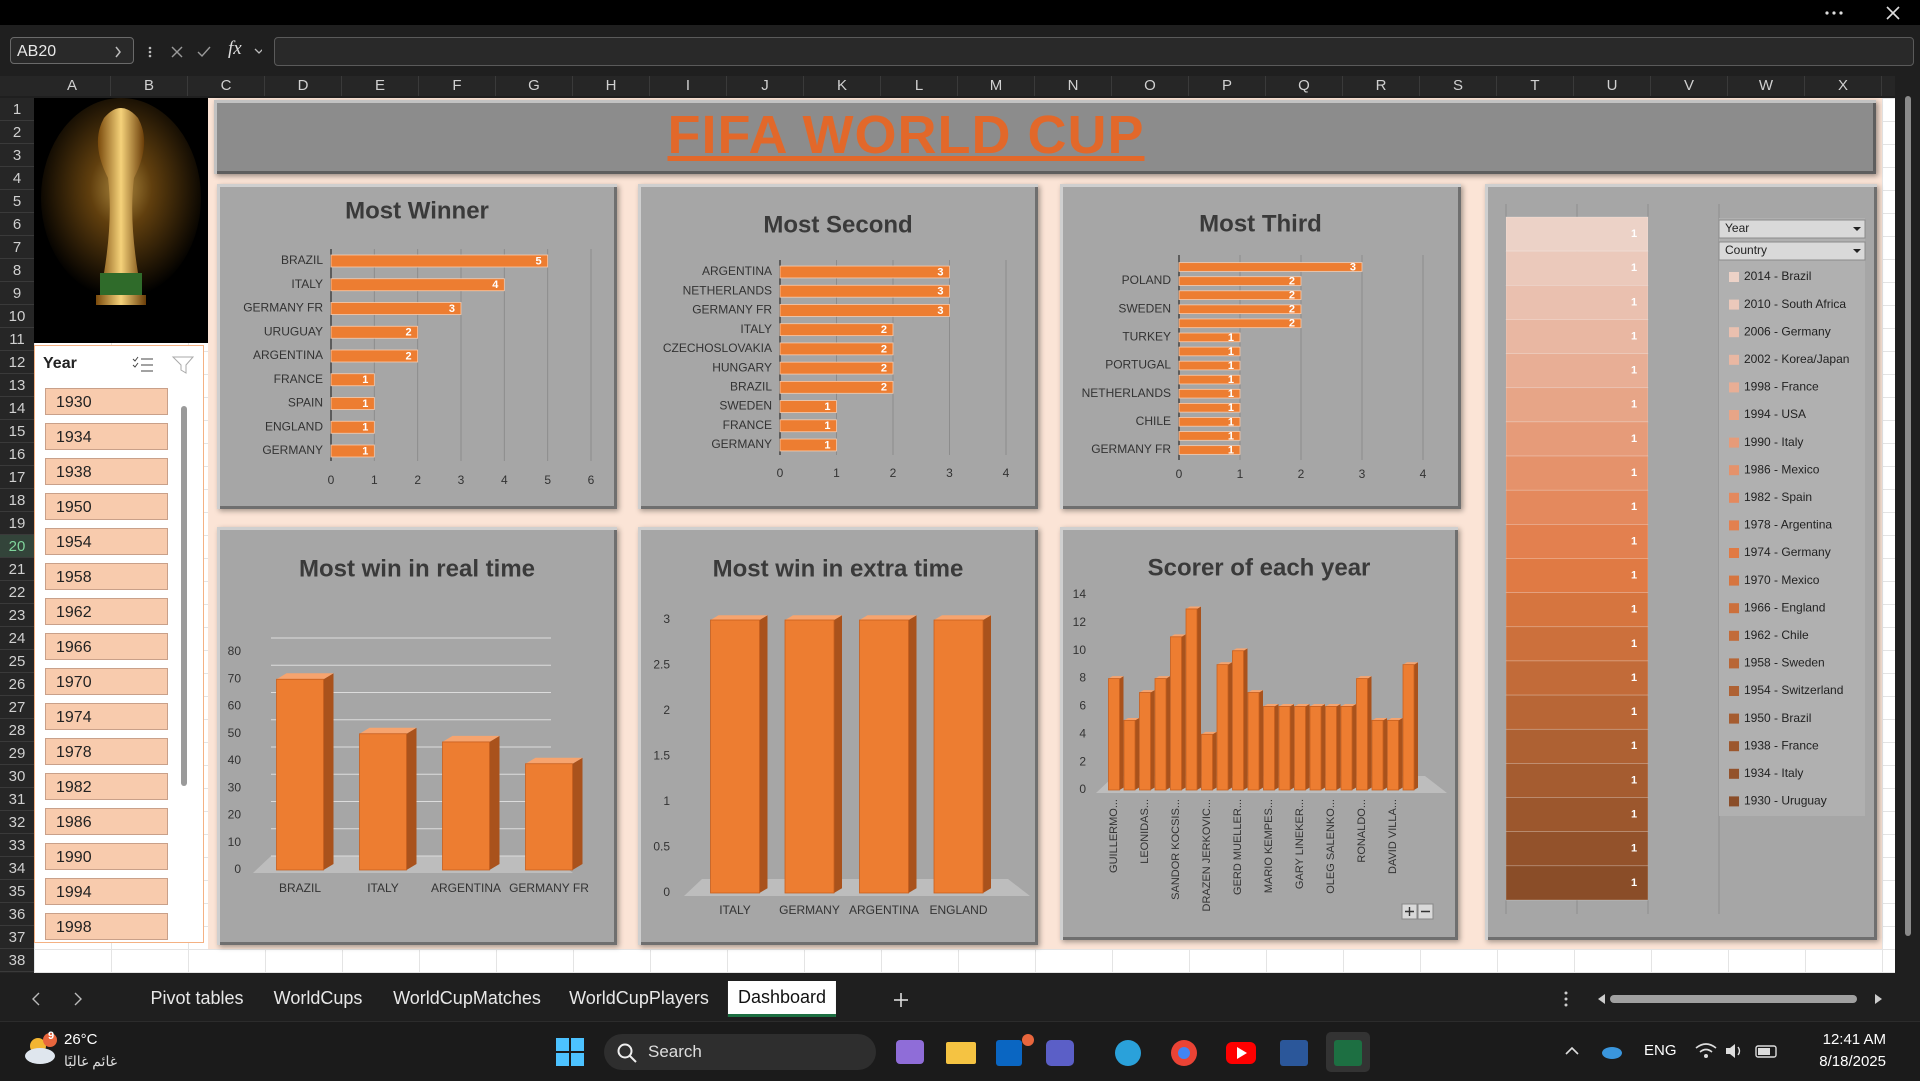 The width and height of the screenshot is (1920, 1081). Describe the element at coordinates (235, 815) in the screenshot. I see `y-tick-label: 20` at that location.